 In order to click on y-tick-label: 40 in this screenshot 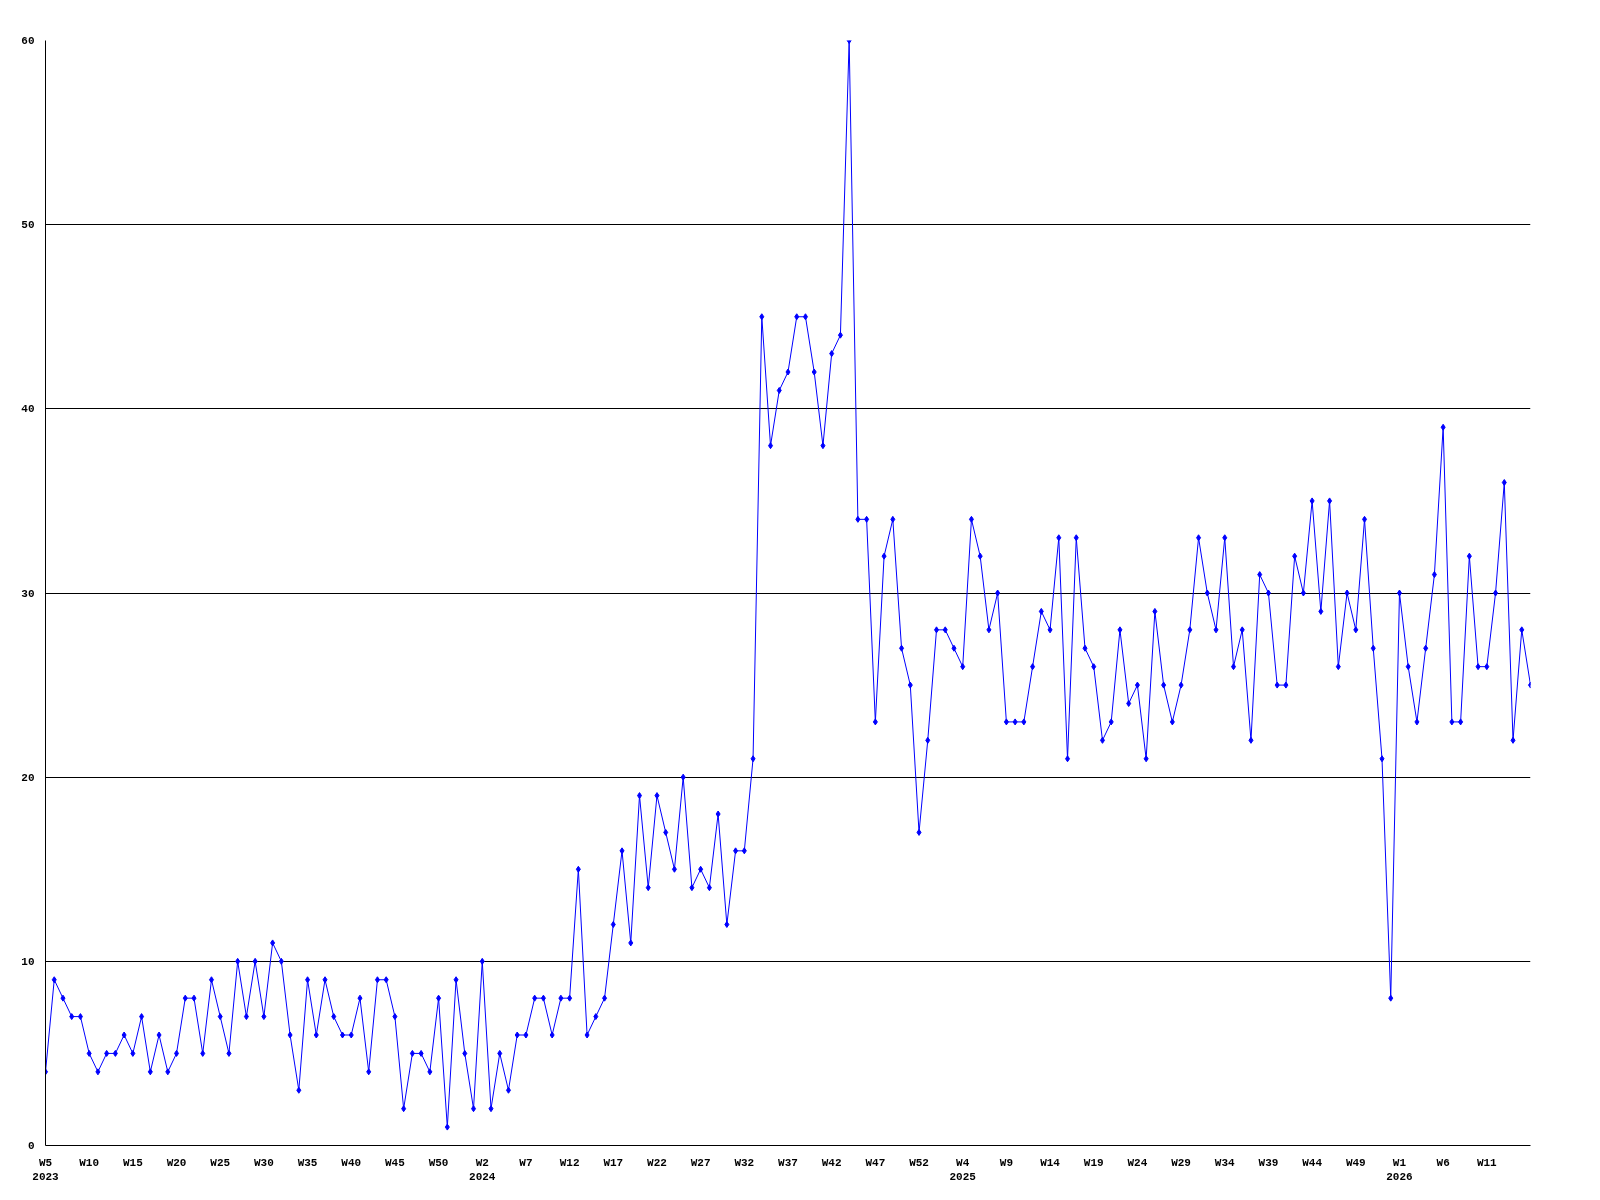, I will do `click(28, 409)`.